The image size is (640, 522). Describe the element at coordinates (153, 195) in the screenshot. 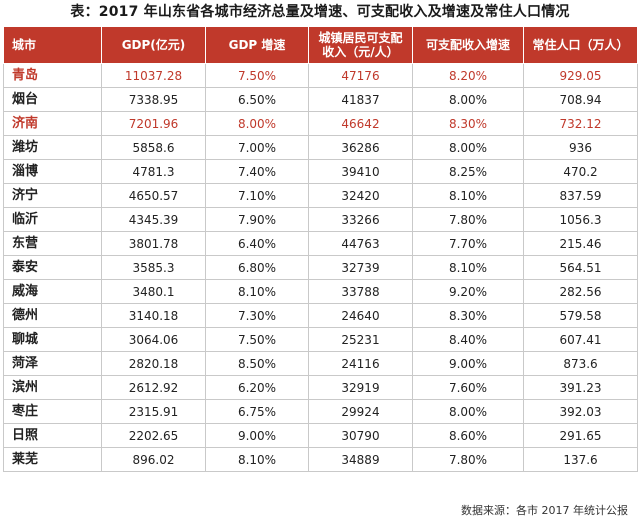

I see `gdp-cell: 4650.57` at that location.